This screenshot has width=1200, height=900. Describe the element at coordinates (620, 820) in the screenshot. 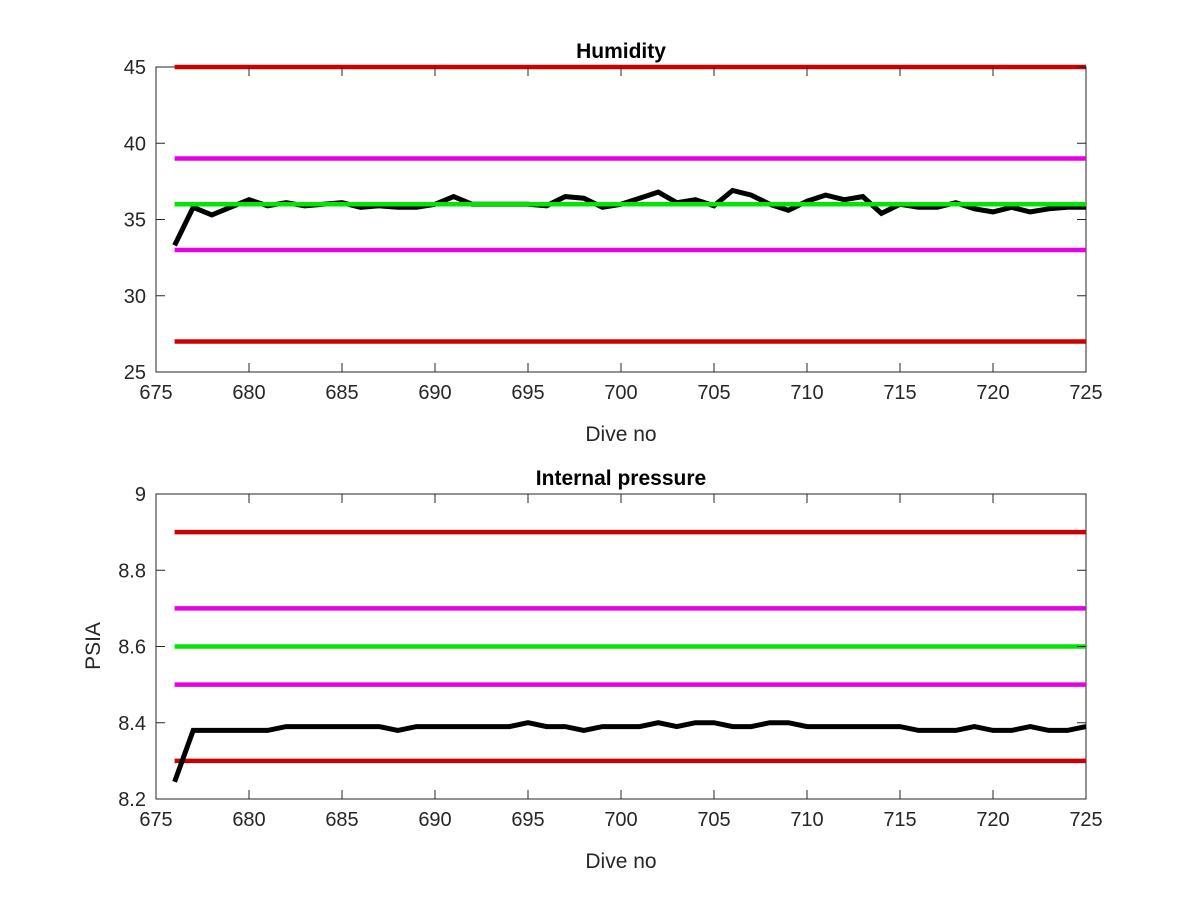

I see `pressure-x-tick-label: 700` at that location.